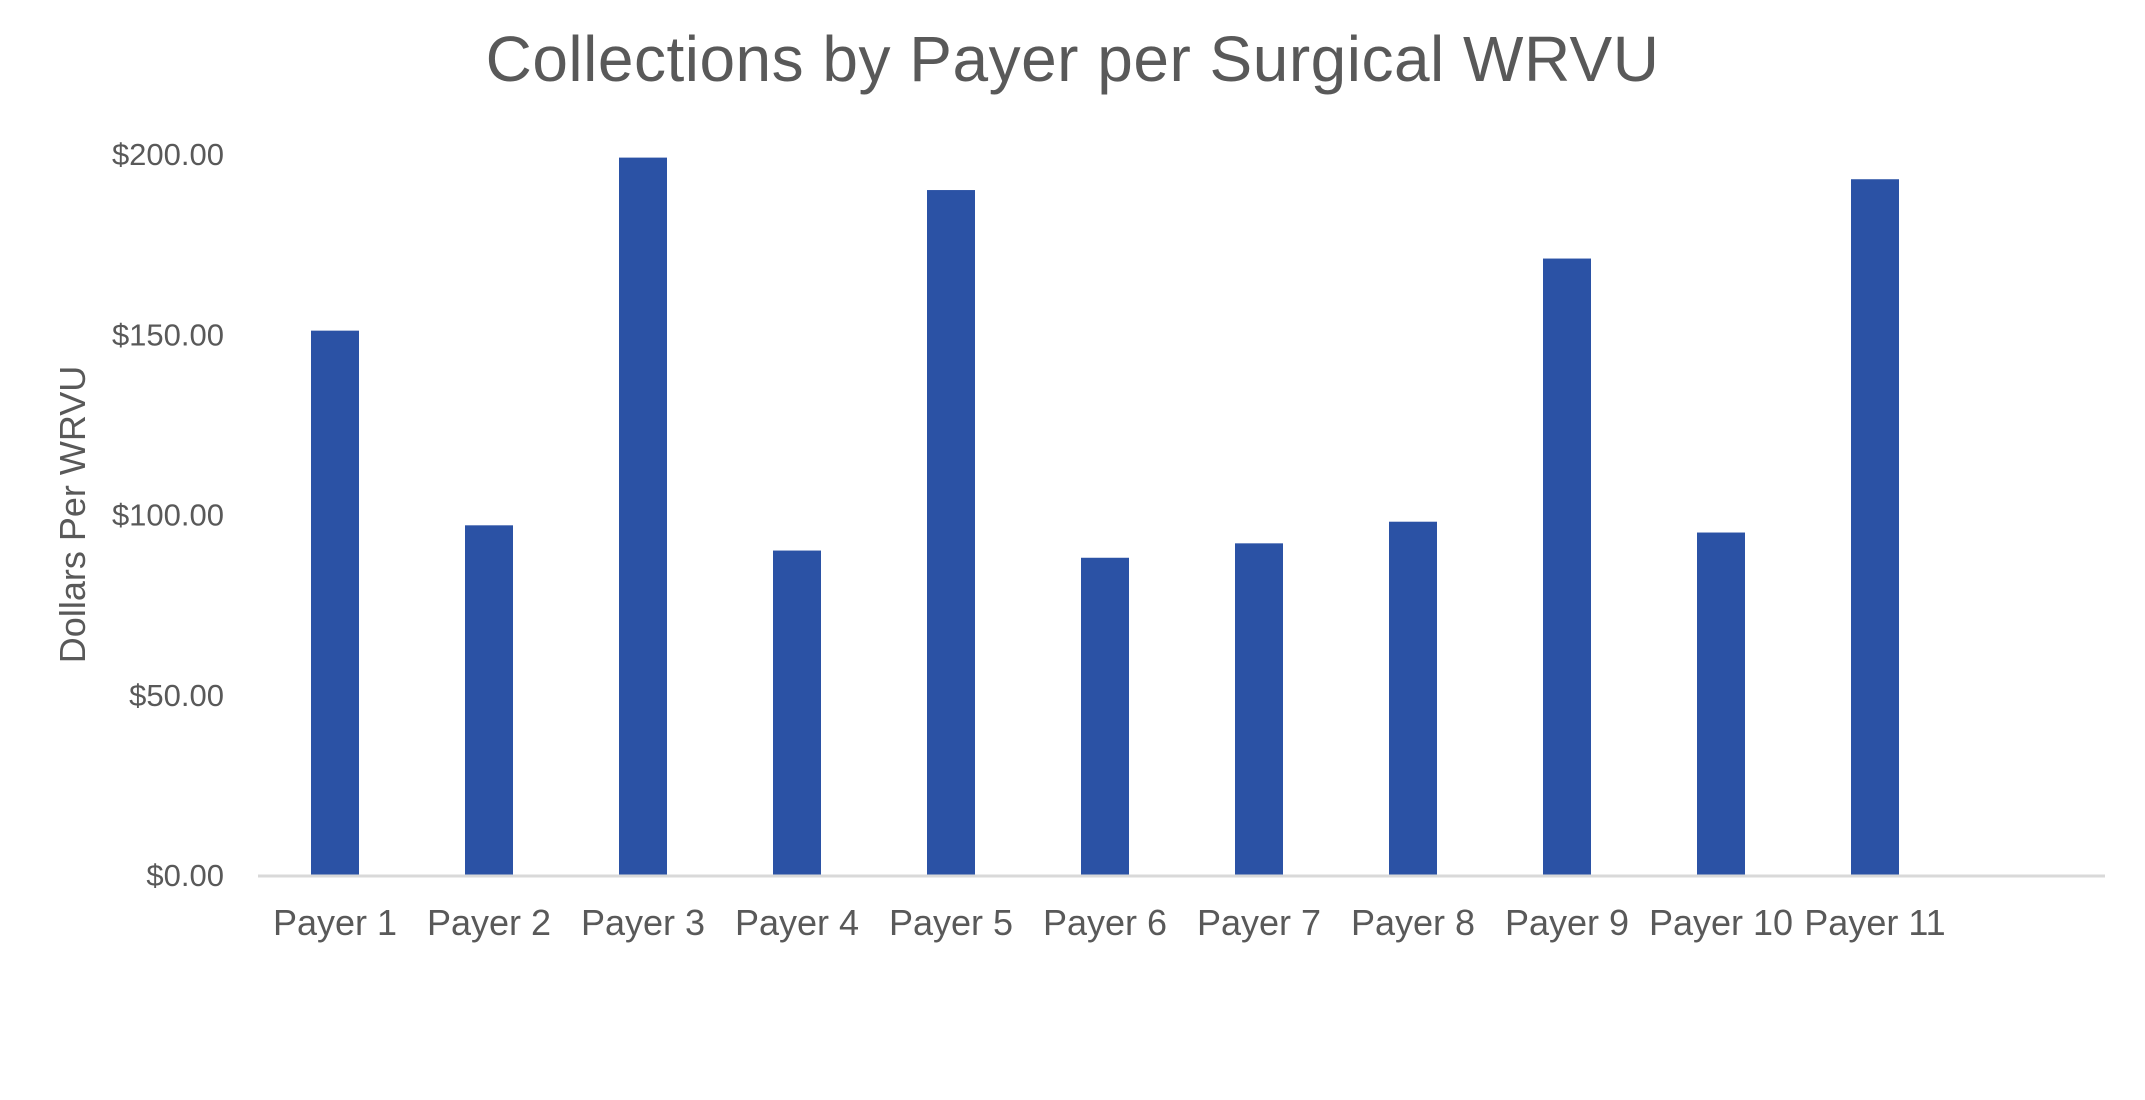 This screenshot has height=1100, width=2145. I want to click on x-tick-label: Payer 11, so click(1874, 922).